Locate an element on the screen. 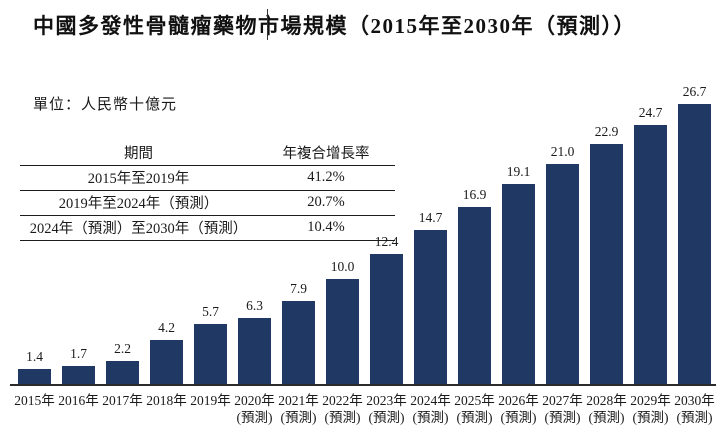  bar-value-label: 24.7 is located at coordinates (650, 112).